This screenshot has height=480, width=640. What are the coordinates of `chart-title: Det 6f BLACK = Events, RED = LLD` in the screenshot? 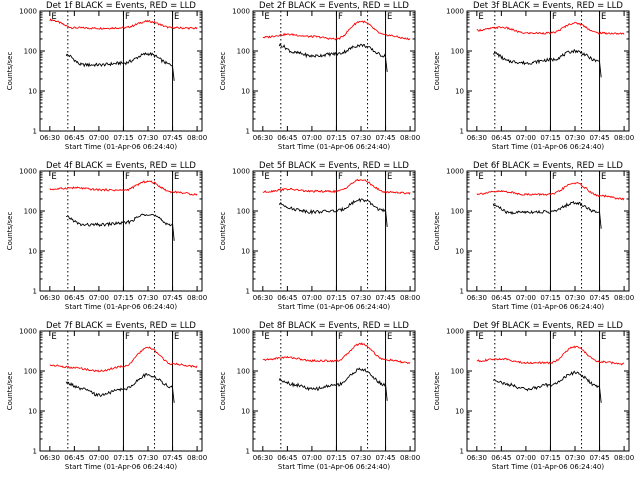 It's located at (548, 166).